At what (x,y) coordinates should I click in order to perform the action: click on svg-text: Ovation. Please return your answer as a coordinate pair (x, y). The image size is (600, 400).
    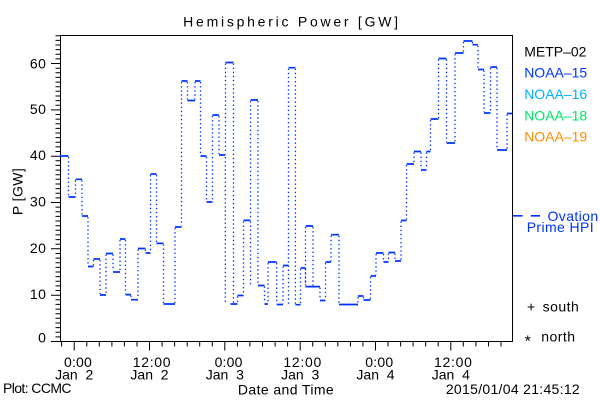
    Looking at the image, I should click on (573, 216).